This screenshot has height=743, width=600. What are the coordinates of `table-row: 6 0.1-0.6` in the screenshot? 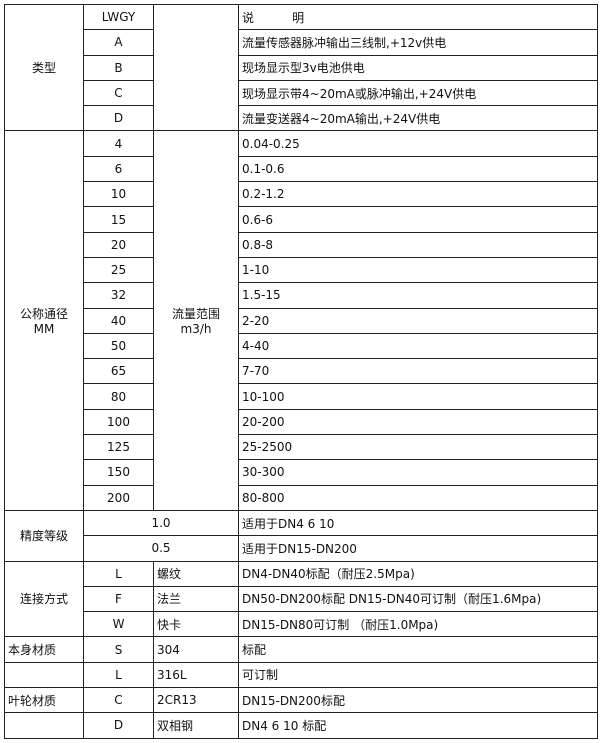 It's located at (301, 169).